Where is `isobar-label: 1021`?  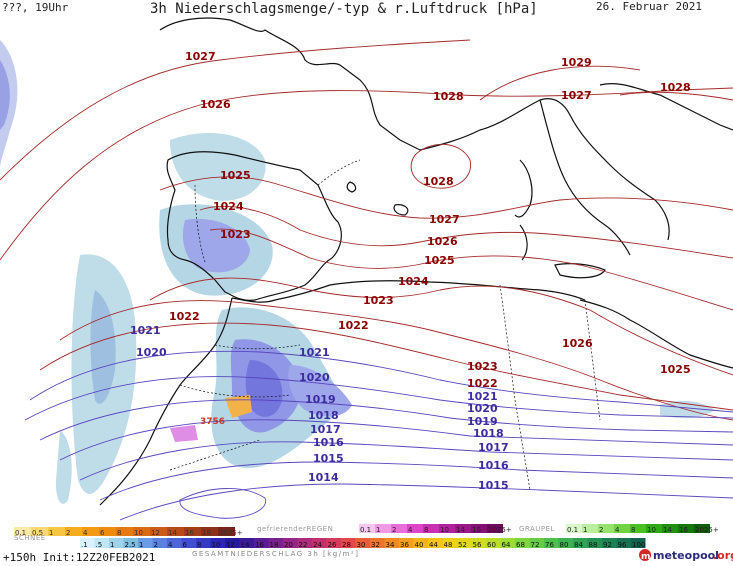 isobar-label: 1021 is located at coordinates (482, 396).